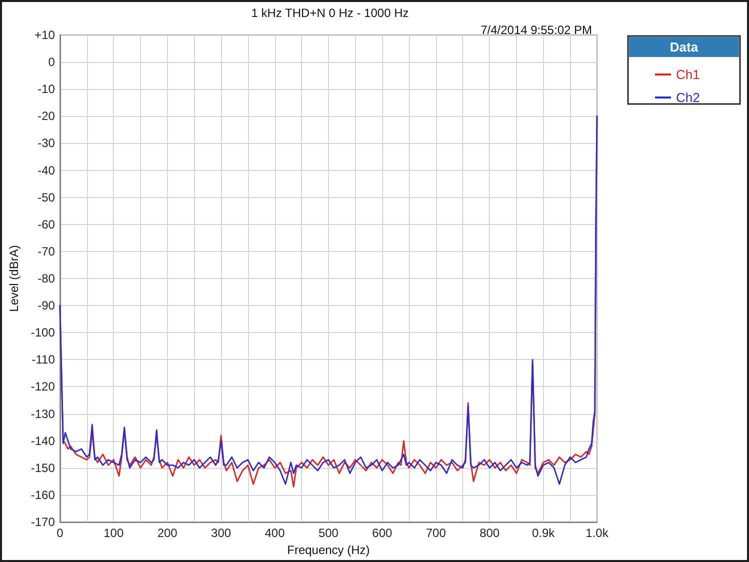  Describe the element at coordinates (47, 251) in the screenshot. I see `y-tick-label: -70` at that location.